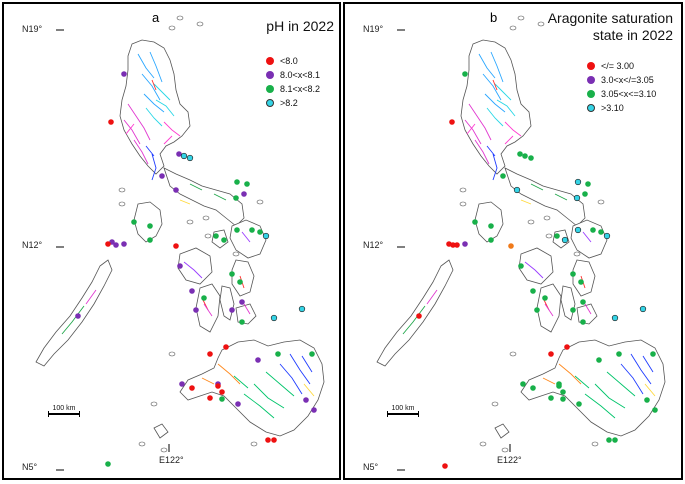 Image resolution: width=685 pixels, height=484 pixels. I want to click on scale-bar-line, so click(403, 414).